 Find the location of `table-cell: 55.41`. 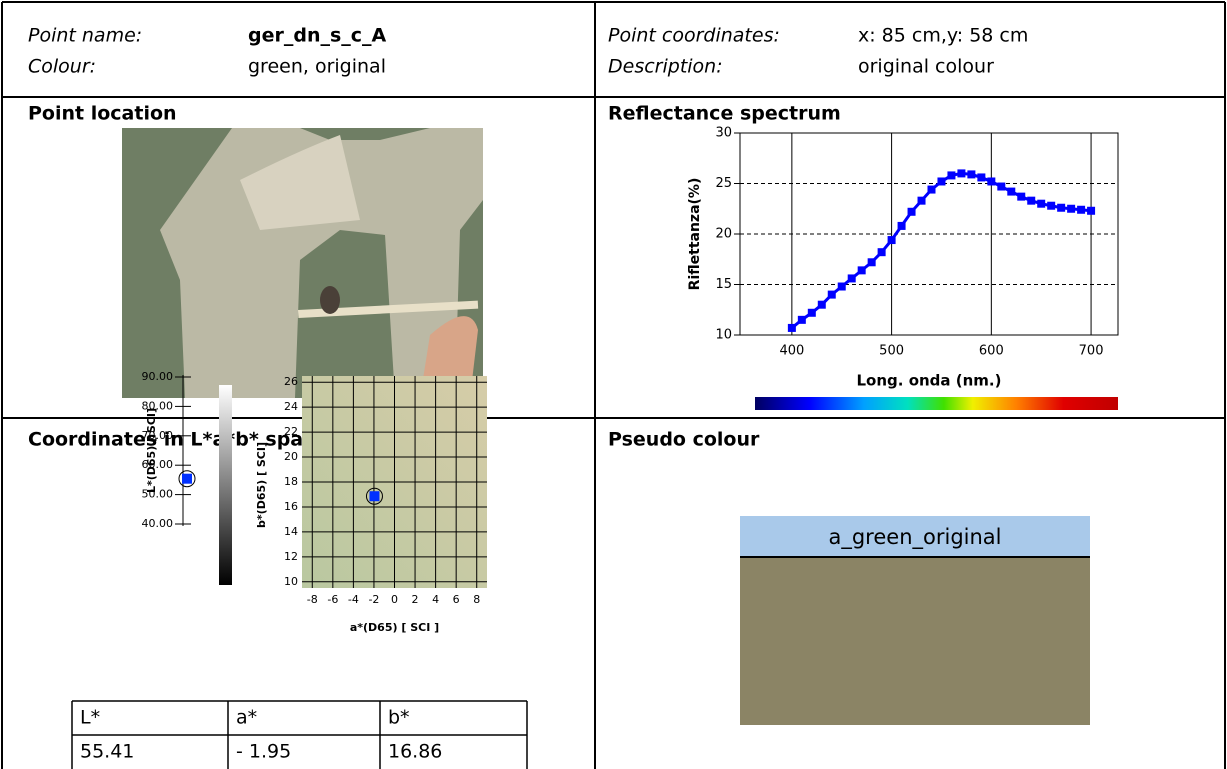

table-cell: 55.41 is located at coordinates (107, 752).